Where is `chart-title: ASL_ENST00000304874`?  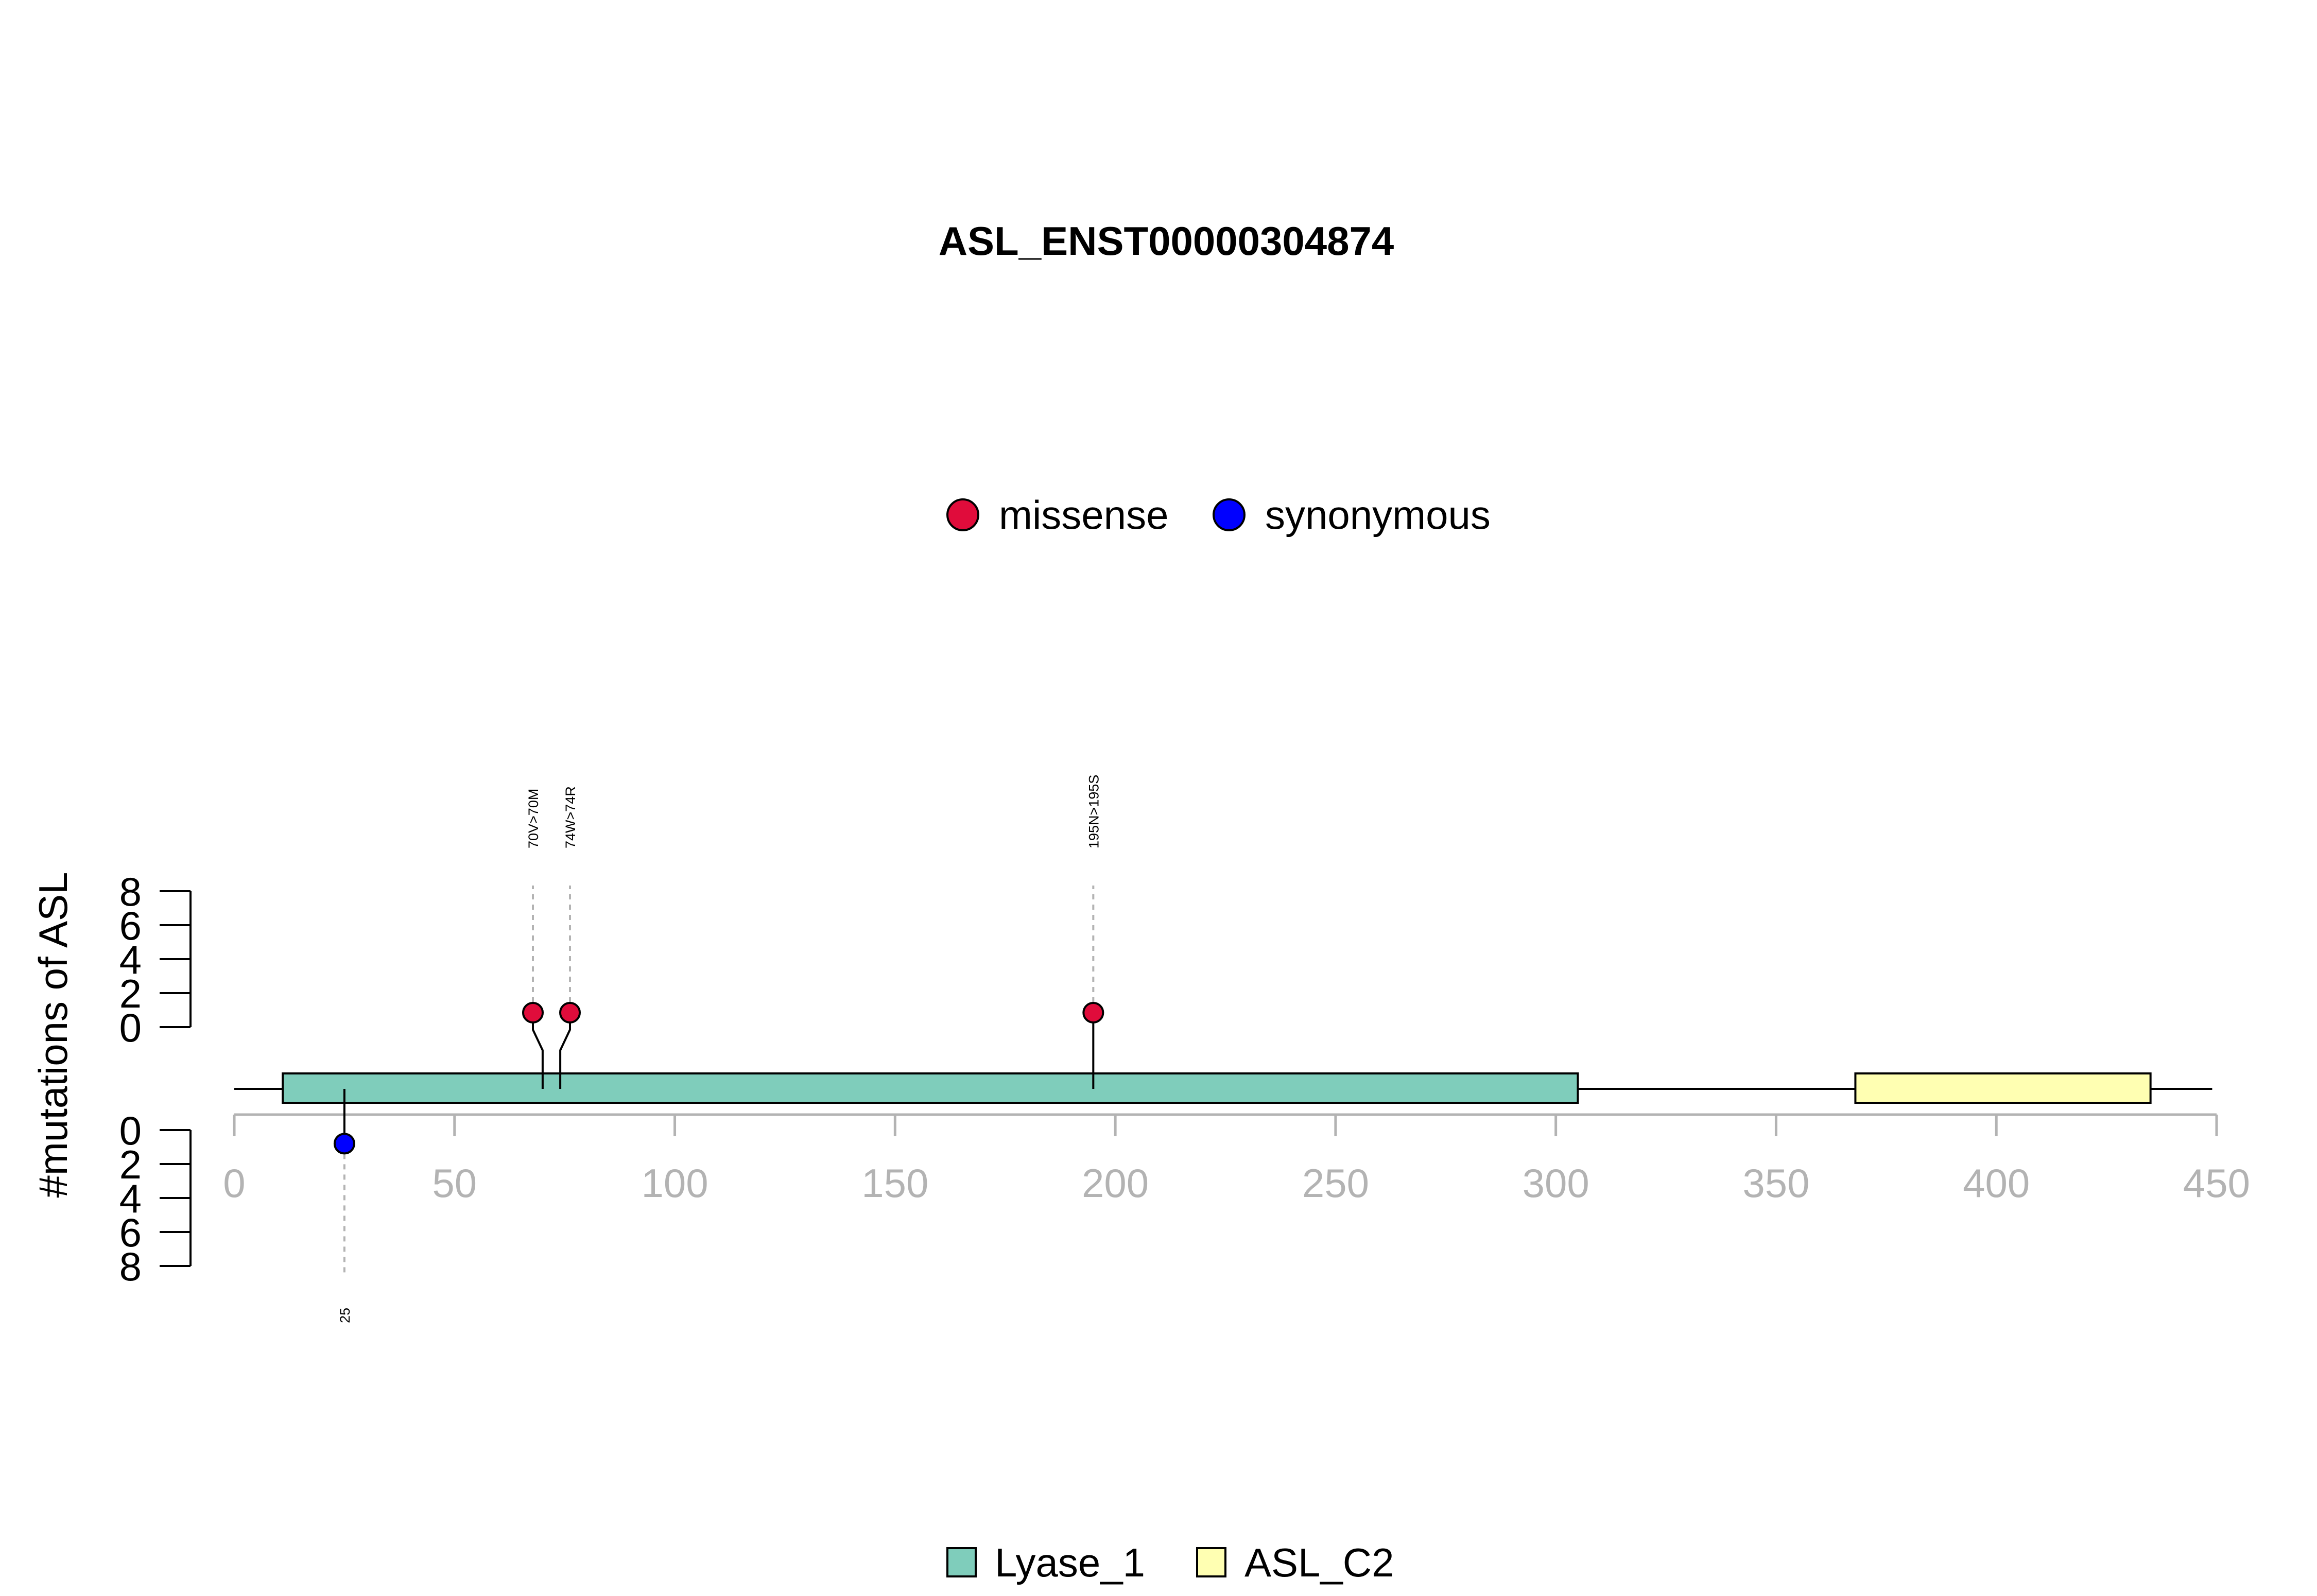
chart-title: ASL_ENST00000304874 is located at coordinates (1166, 241).